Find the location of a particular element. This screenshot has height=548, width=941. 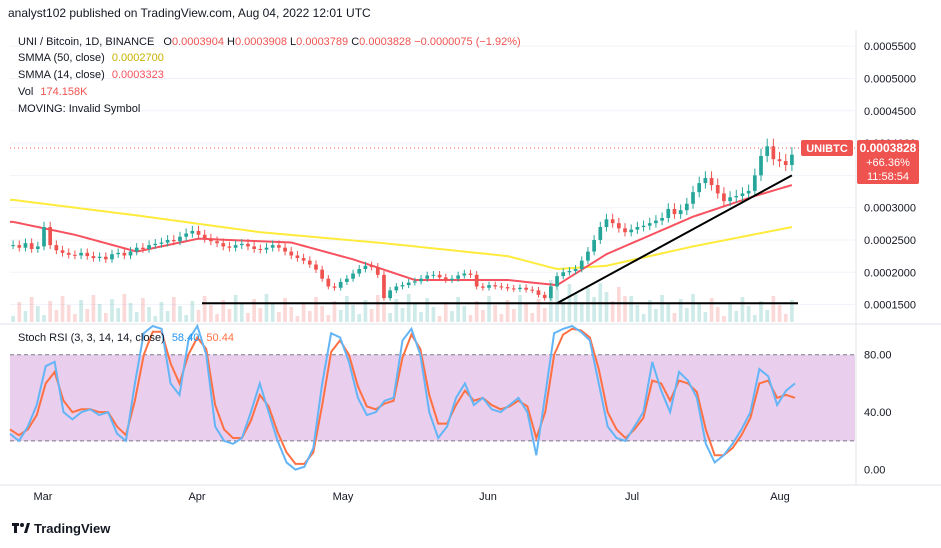

price-tick-label: 0.0004500 is located at coordinates (890, 112).